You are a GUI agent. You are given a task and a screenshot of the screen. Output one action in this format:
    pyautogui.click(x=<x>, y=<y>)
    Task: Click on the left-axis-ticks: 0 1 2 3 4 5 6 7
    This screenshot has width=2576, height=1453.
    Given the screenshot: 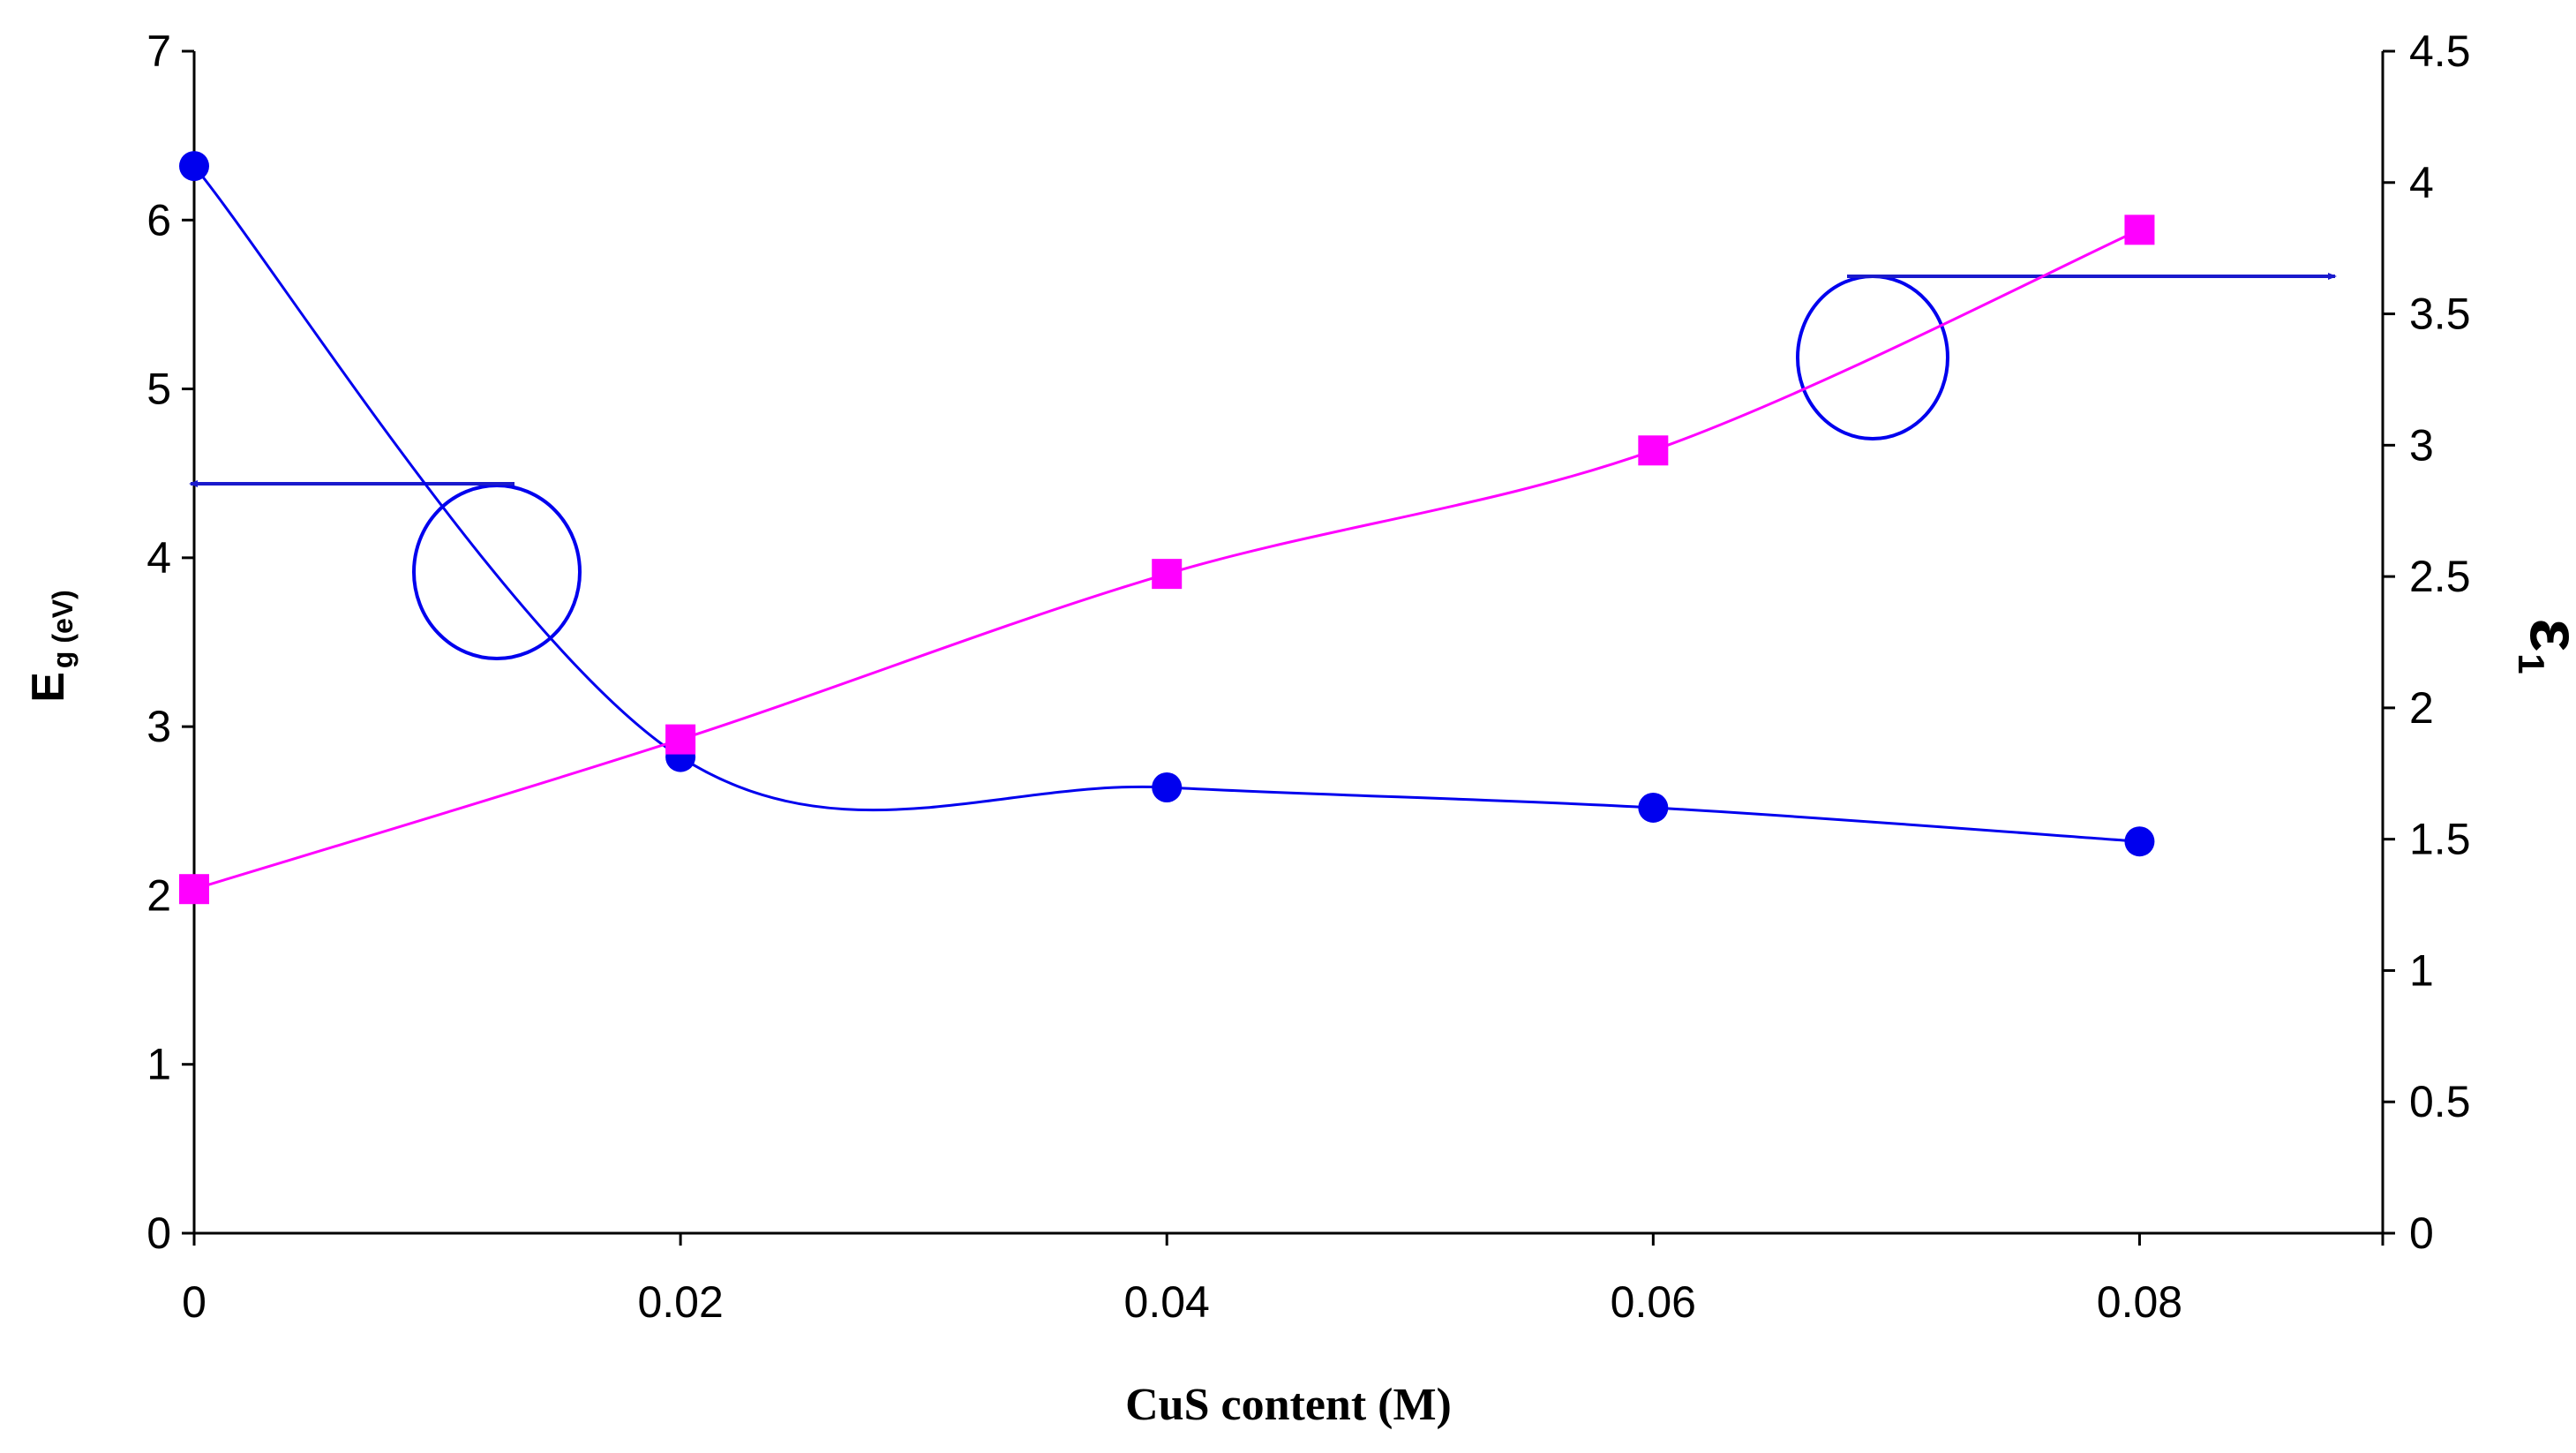 What is the action you would take?
    pyautogui.click(x=170, y=642)
    